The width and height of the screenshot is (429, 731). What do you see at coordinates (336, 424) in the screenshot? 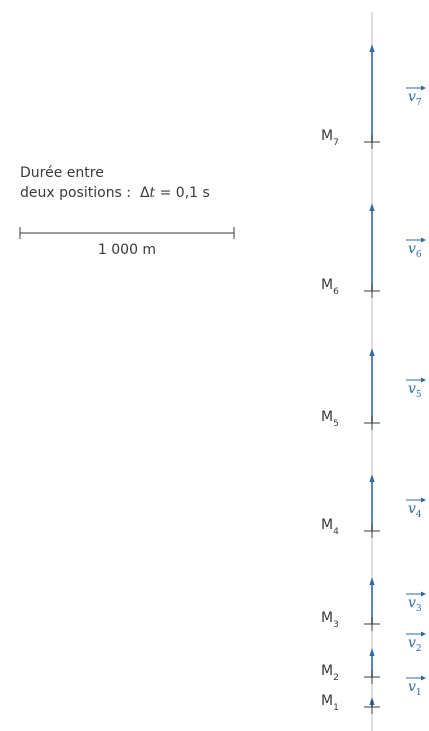
I see `position-index: 5` at bounding box center [336, 424].